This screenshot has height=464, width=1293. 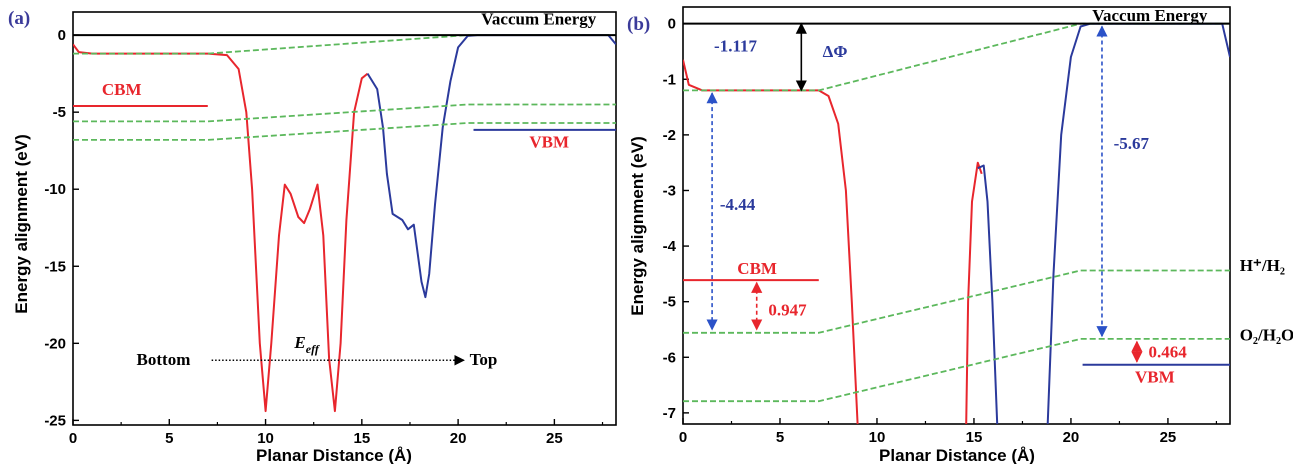 I want to click on panel-a-x-tick-label: 10, so click(x=265, y=438).